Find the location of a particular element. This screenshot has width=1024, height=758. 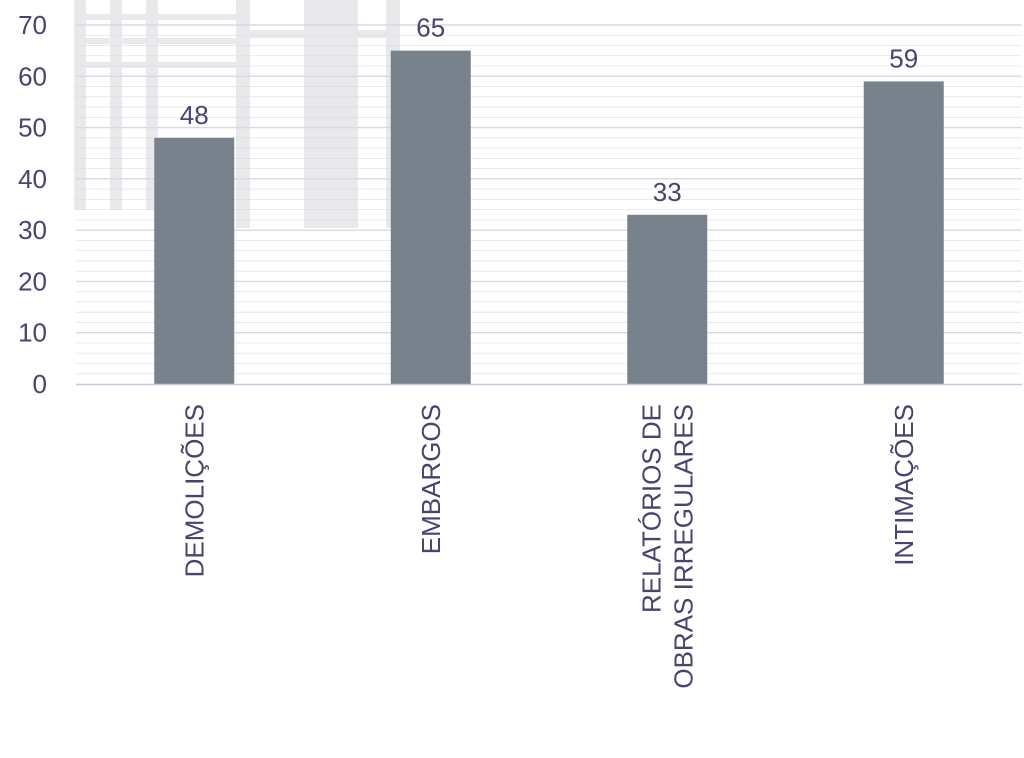

x-tick-label: INTIMAÇÕES is located at coordinates (904, 485).